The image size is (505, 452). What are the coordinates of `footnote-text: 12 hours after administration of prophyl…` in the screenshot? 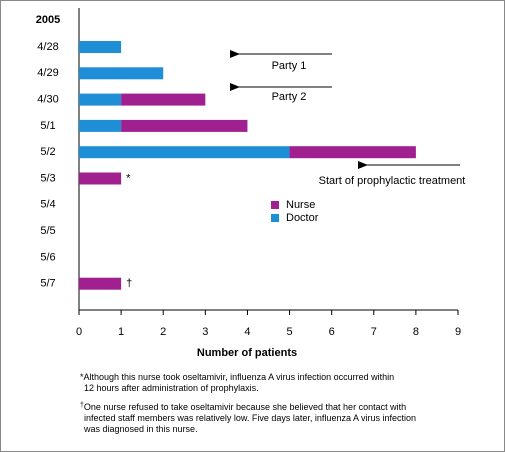 It's located at (171, 388).